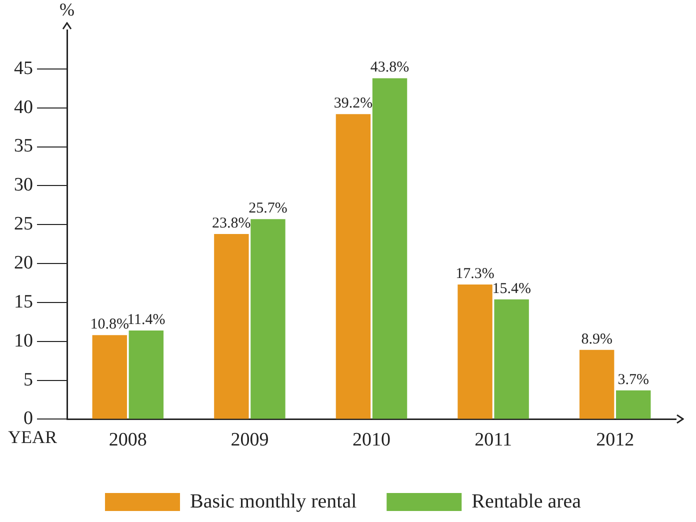  I want to click on x-tick-label: 2009, so click(249, 440).